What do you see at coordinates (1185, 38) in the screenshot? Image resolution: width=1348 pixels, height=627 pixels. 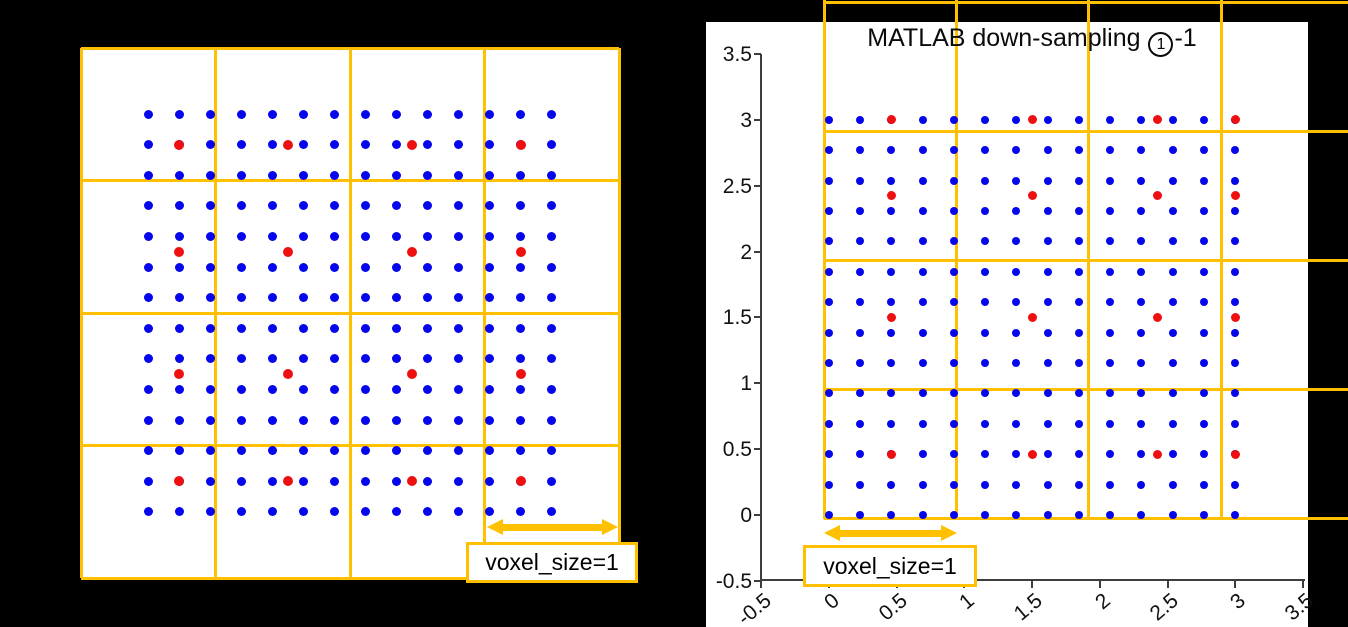 I see `plot-title-suffix: -1` at bounding box center [1185, 38].